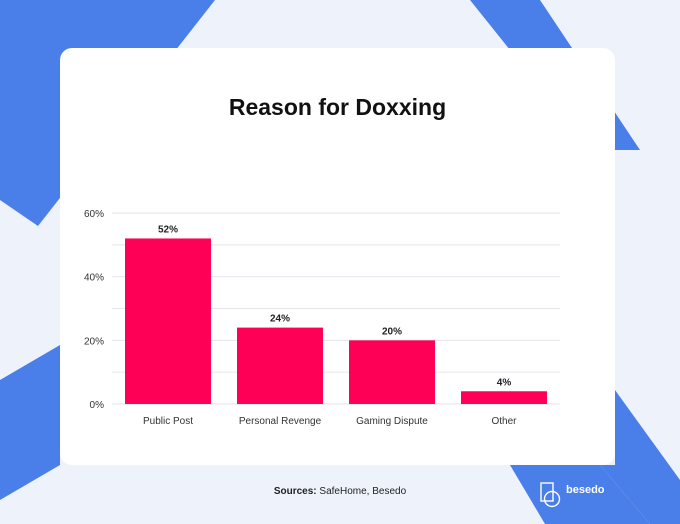  I want to click on bg-shape-bottom-left, so click(30, 422).